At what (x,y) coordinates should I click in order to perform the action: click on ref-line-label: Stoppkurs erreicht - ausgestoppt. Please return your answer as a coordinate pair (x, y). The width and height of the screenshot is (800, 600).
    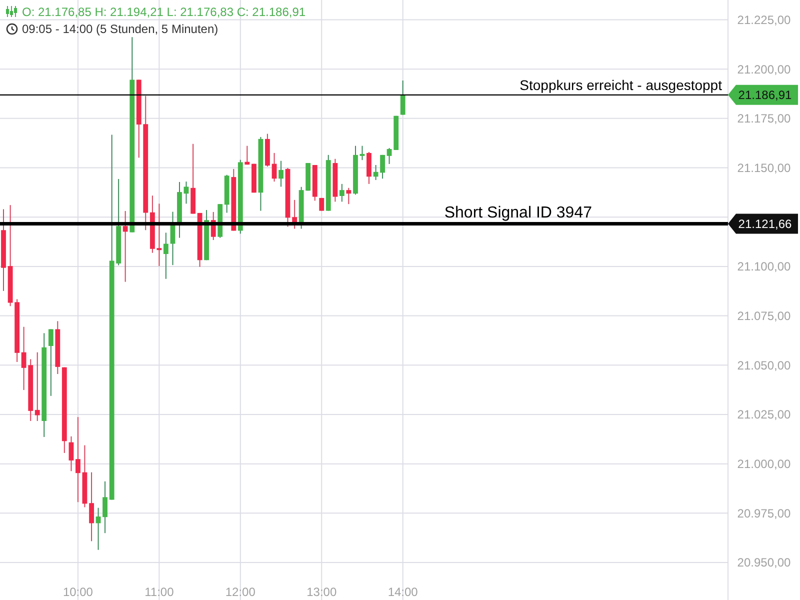
    Looking at the image, I should click on (621, 84).